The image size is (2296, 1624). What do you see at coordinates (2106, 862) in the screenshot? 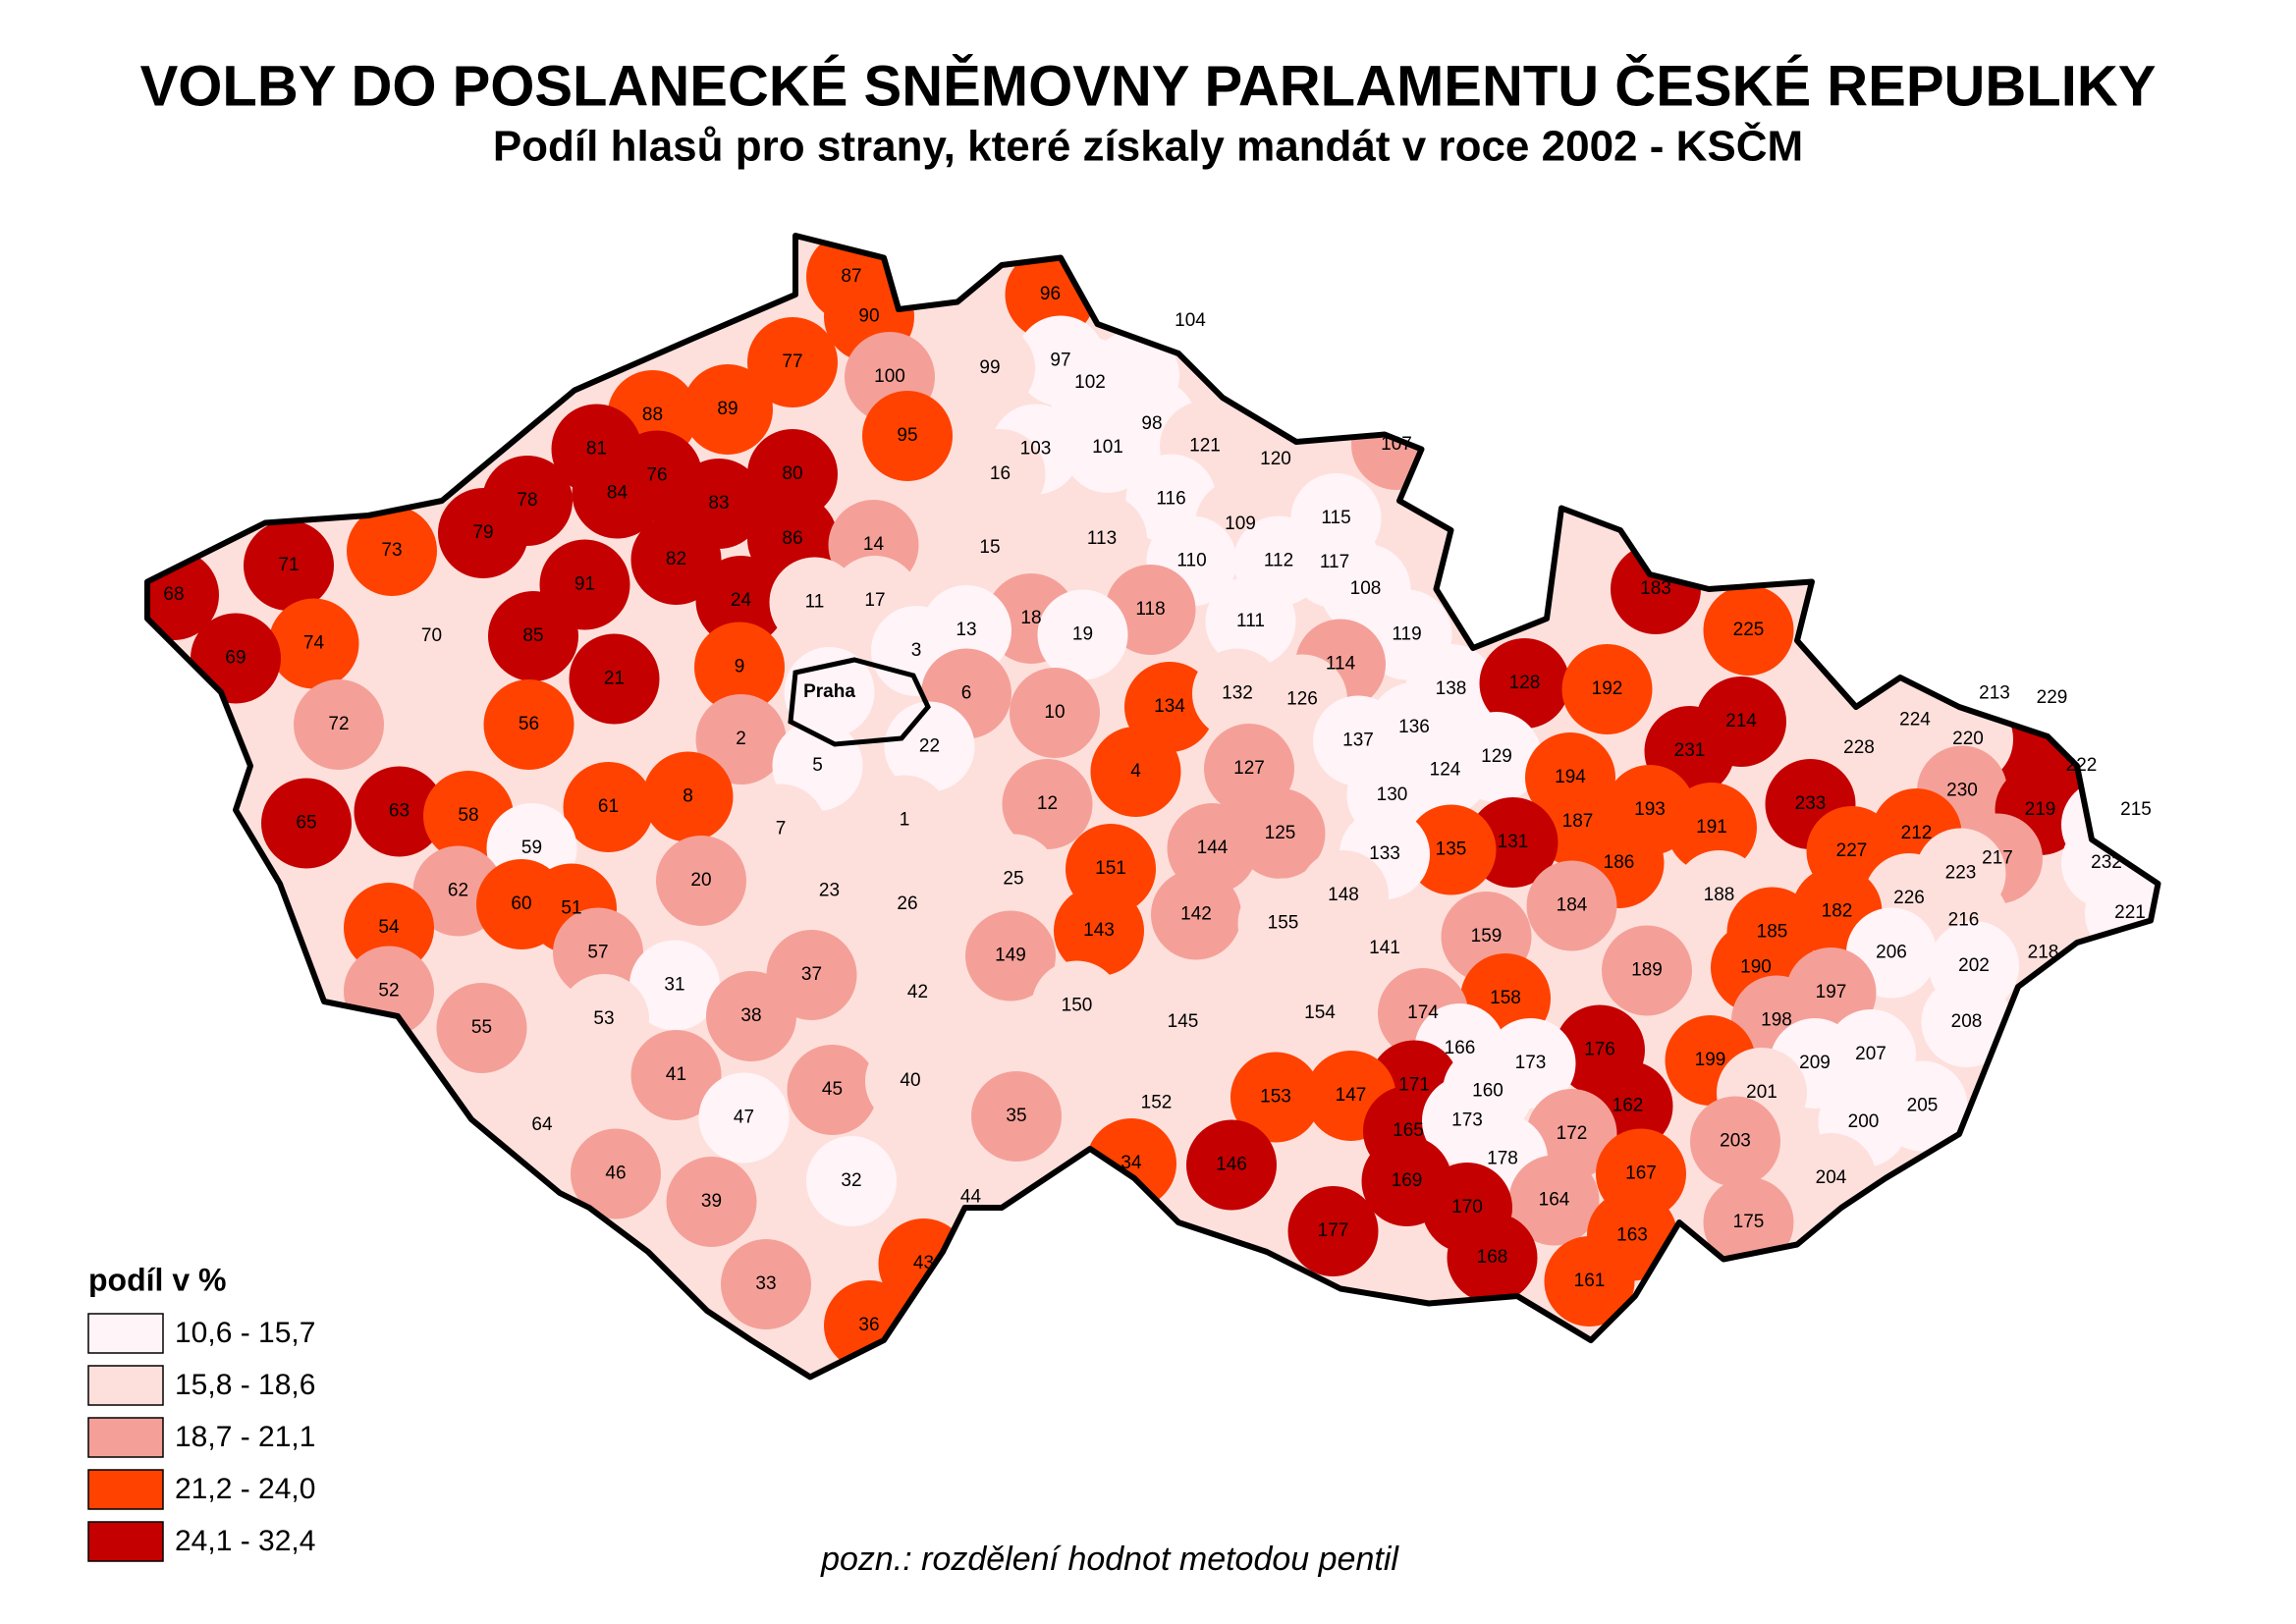
I see `district-label: 232` at bounding box center [2106, 862].